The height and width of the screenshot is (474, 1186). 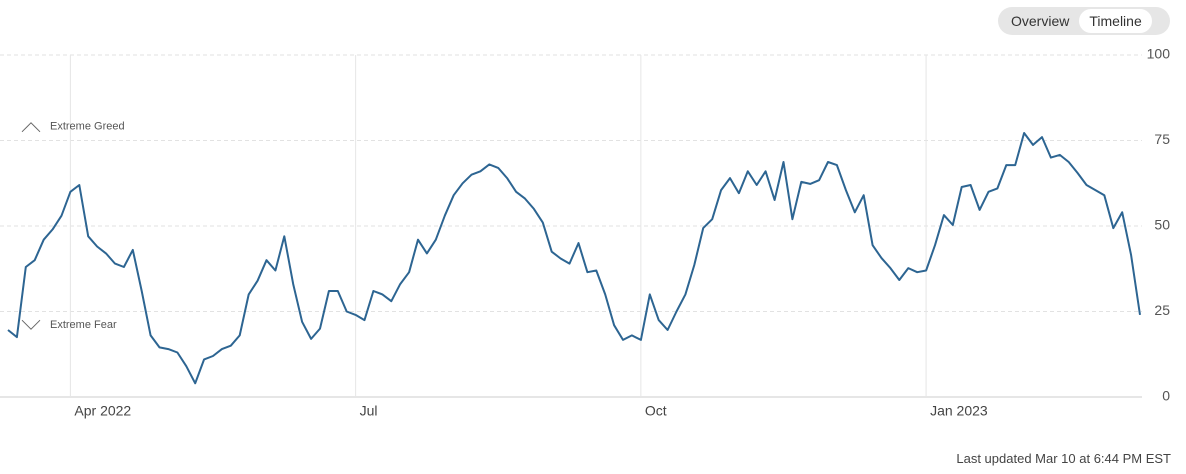 What do you see at coordinates (1162, 225) in the screenshot?
I see `y-tick-label: 50` at bounding box center [1162, 225].